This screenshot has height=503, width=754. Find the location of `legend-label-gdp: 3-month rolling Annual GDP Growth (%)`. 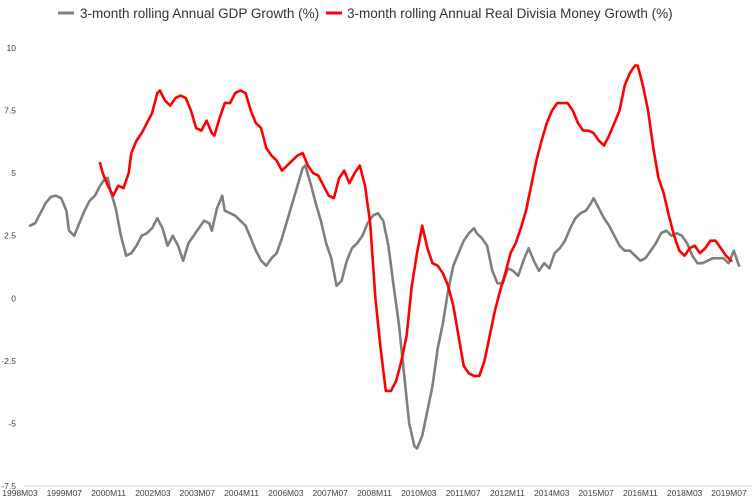

legend-label-gdp: 3-month rolling Annual GDP Growth (%) is located at coordinates (199, 13).